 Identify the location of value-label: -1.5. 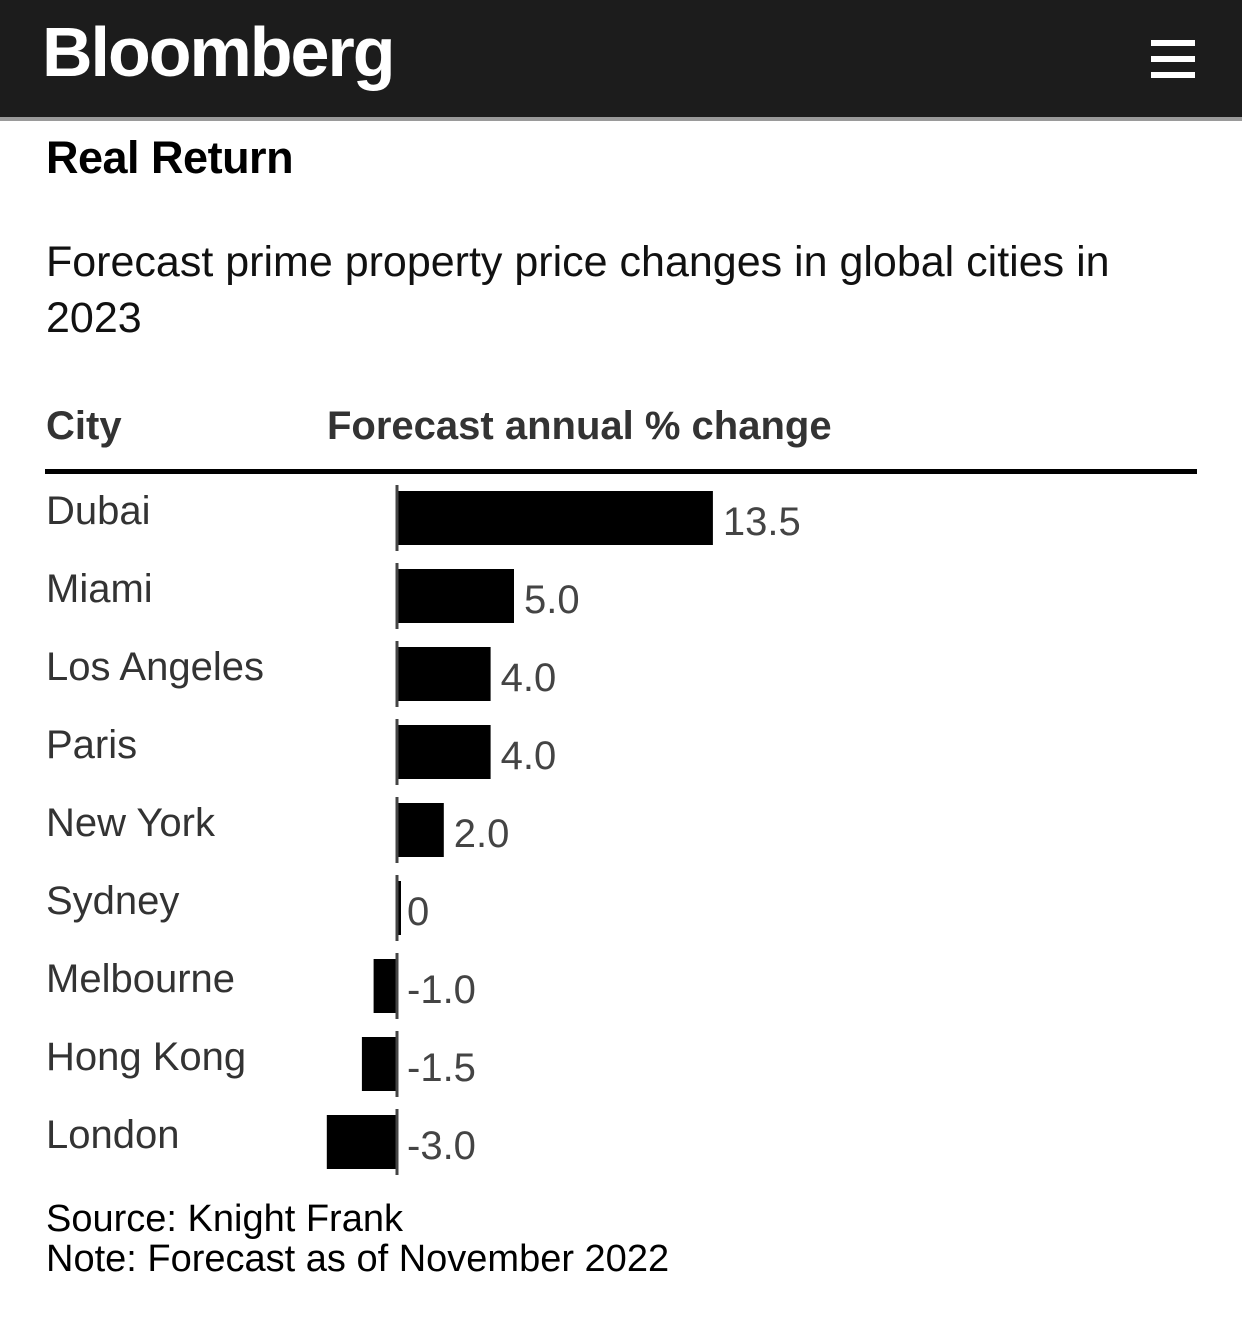
(441, 1068).